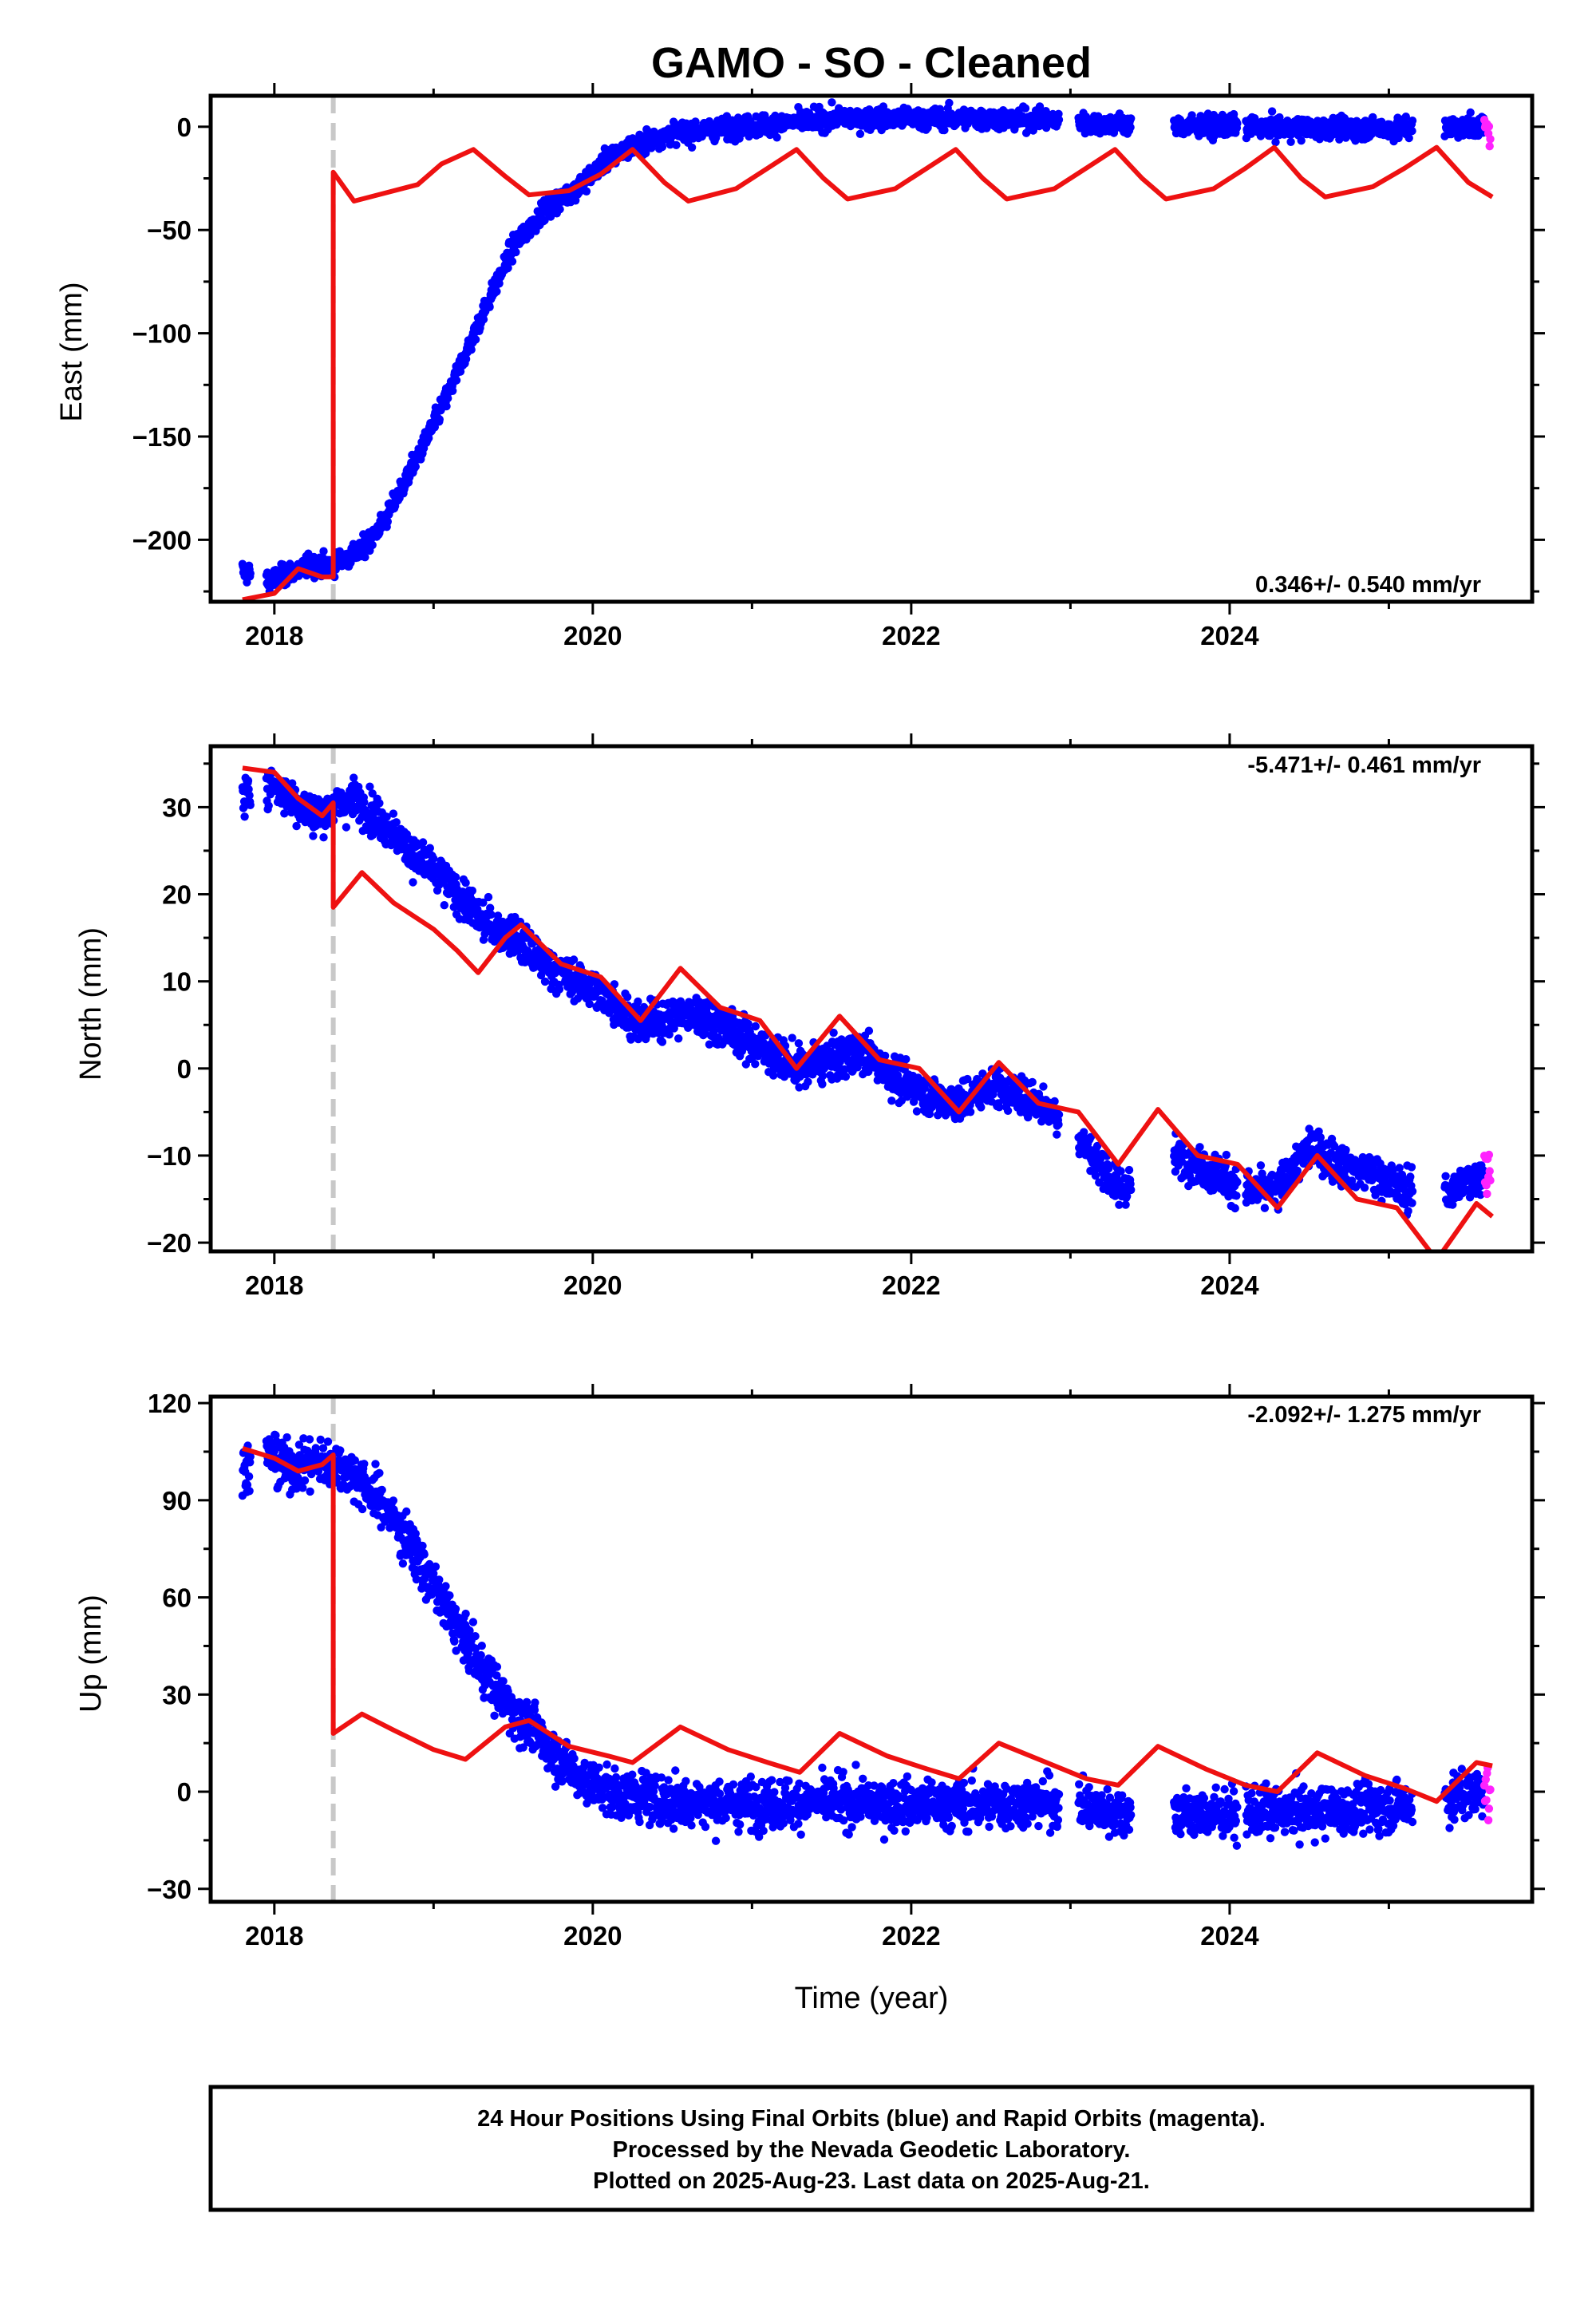  What do you see at coordinates (72, 351) in the screenshot?
I see `east-ylabel: East (mm)` at bounding box center [72, 351].